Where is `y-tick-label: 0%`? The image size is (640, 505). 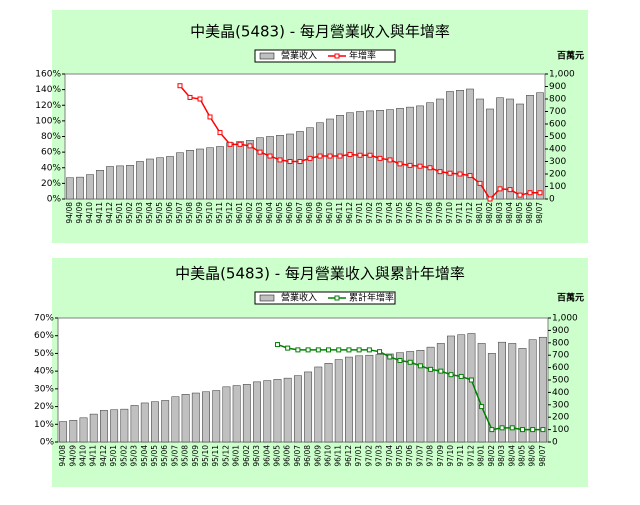 y-tick-label: 0% is located at coordinates (47, 443).